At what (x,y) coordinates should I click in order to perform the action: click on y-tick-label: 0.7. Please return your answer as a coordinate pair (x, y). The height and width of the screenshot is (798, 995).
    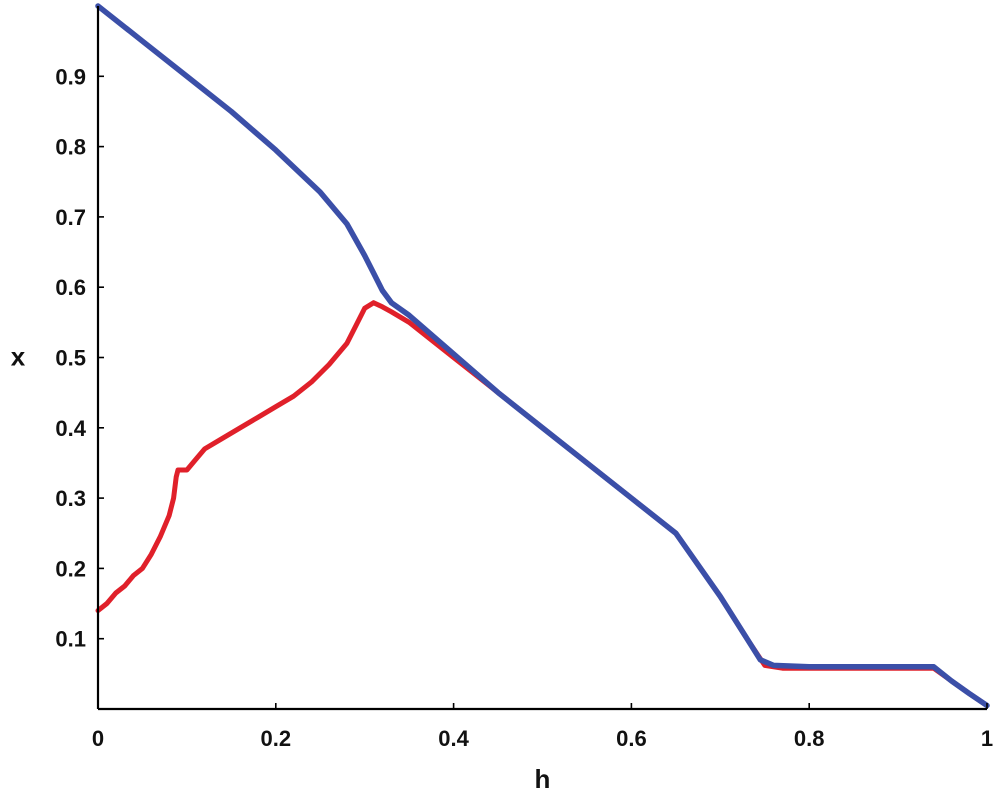
    Looking at the image, I should click on (70, 217).